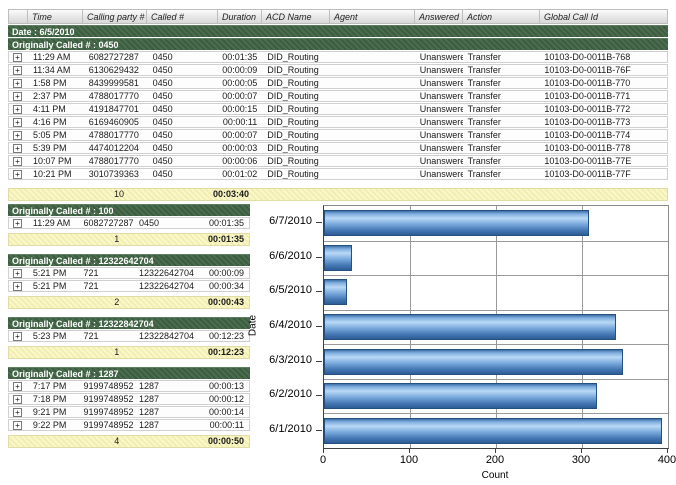 The width and height of the screenshot is (676, 485). I want to click on cell-calling: 721, so click(91, 273).